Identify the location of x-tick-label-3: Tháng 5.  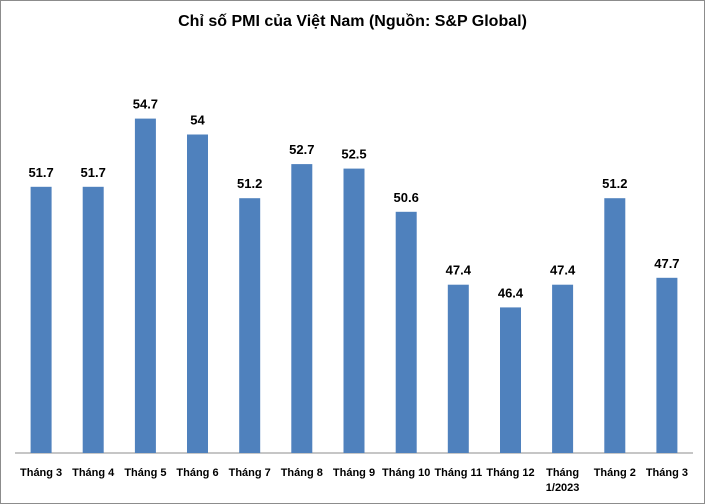
(145, 473).